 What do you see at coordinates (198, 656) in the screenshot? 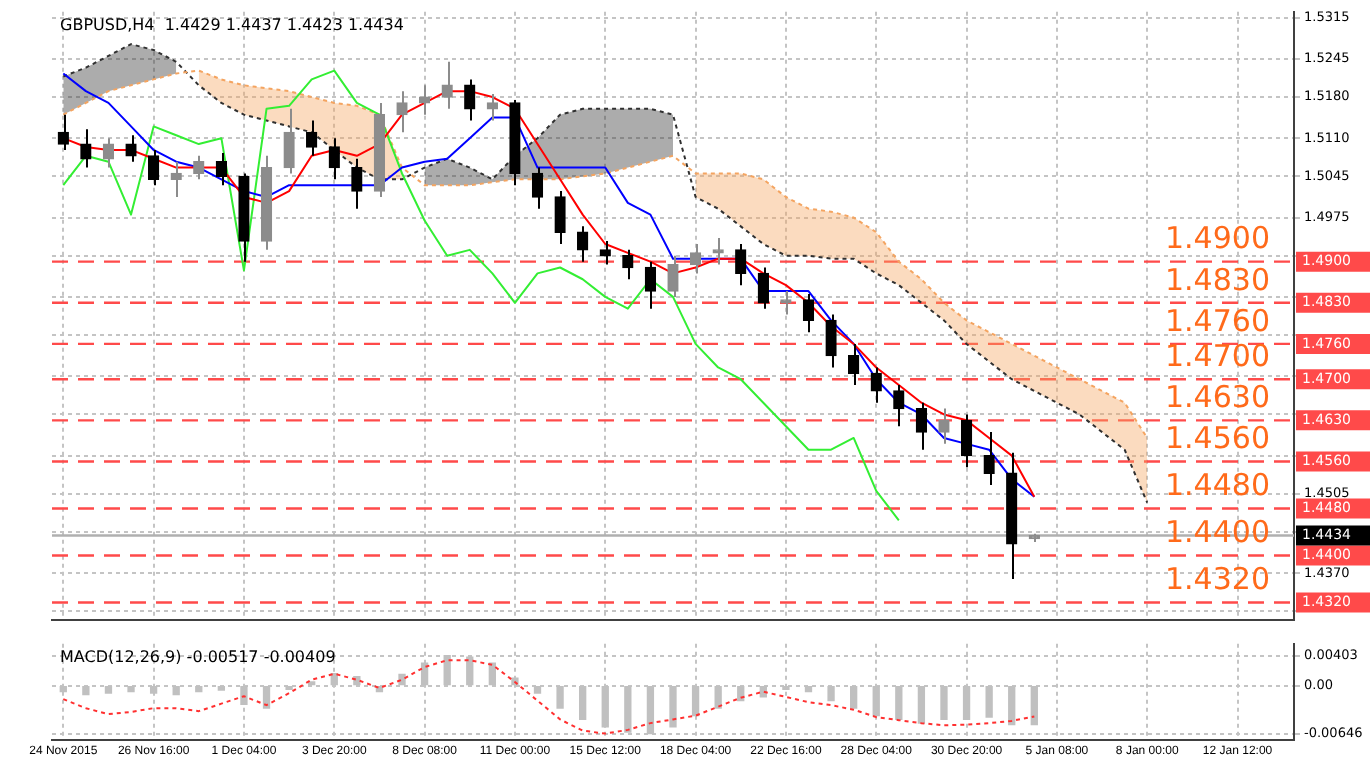
I see `chart-title: MACD(12,26,9) -0.00517 -0.00409` at bounding box center [198, 656].